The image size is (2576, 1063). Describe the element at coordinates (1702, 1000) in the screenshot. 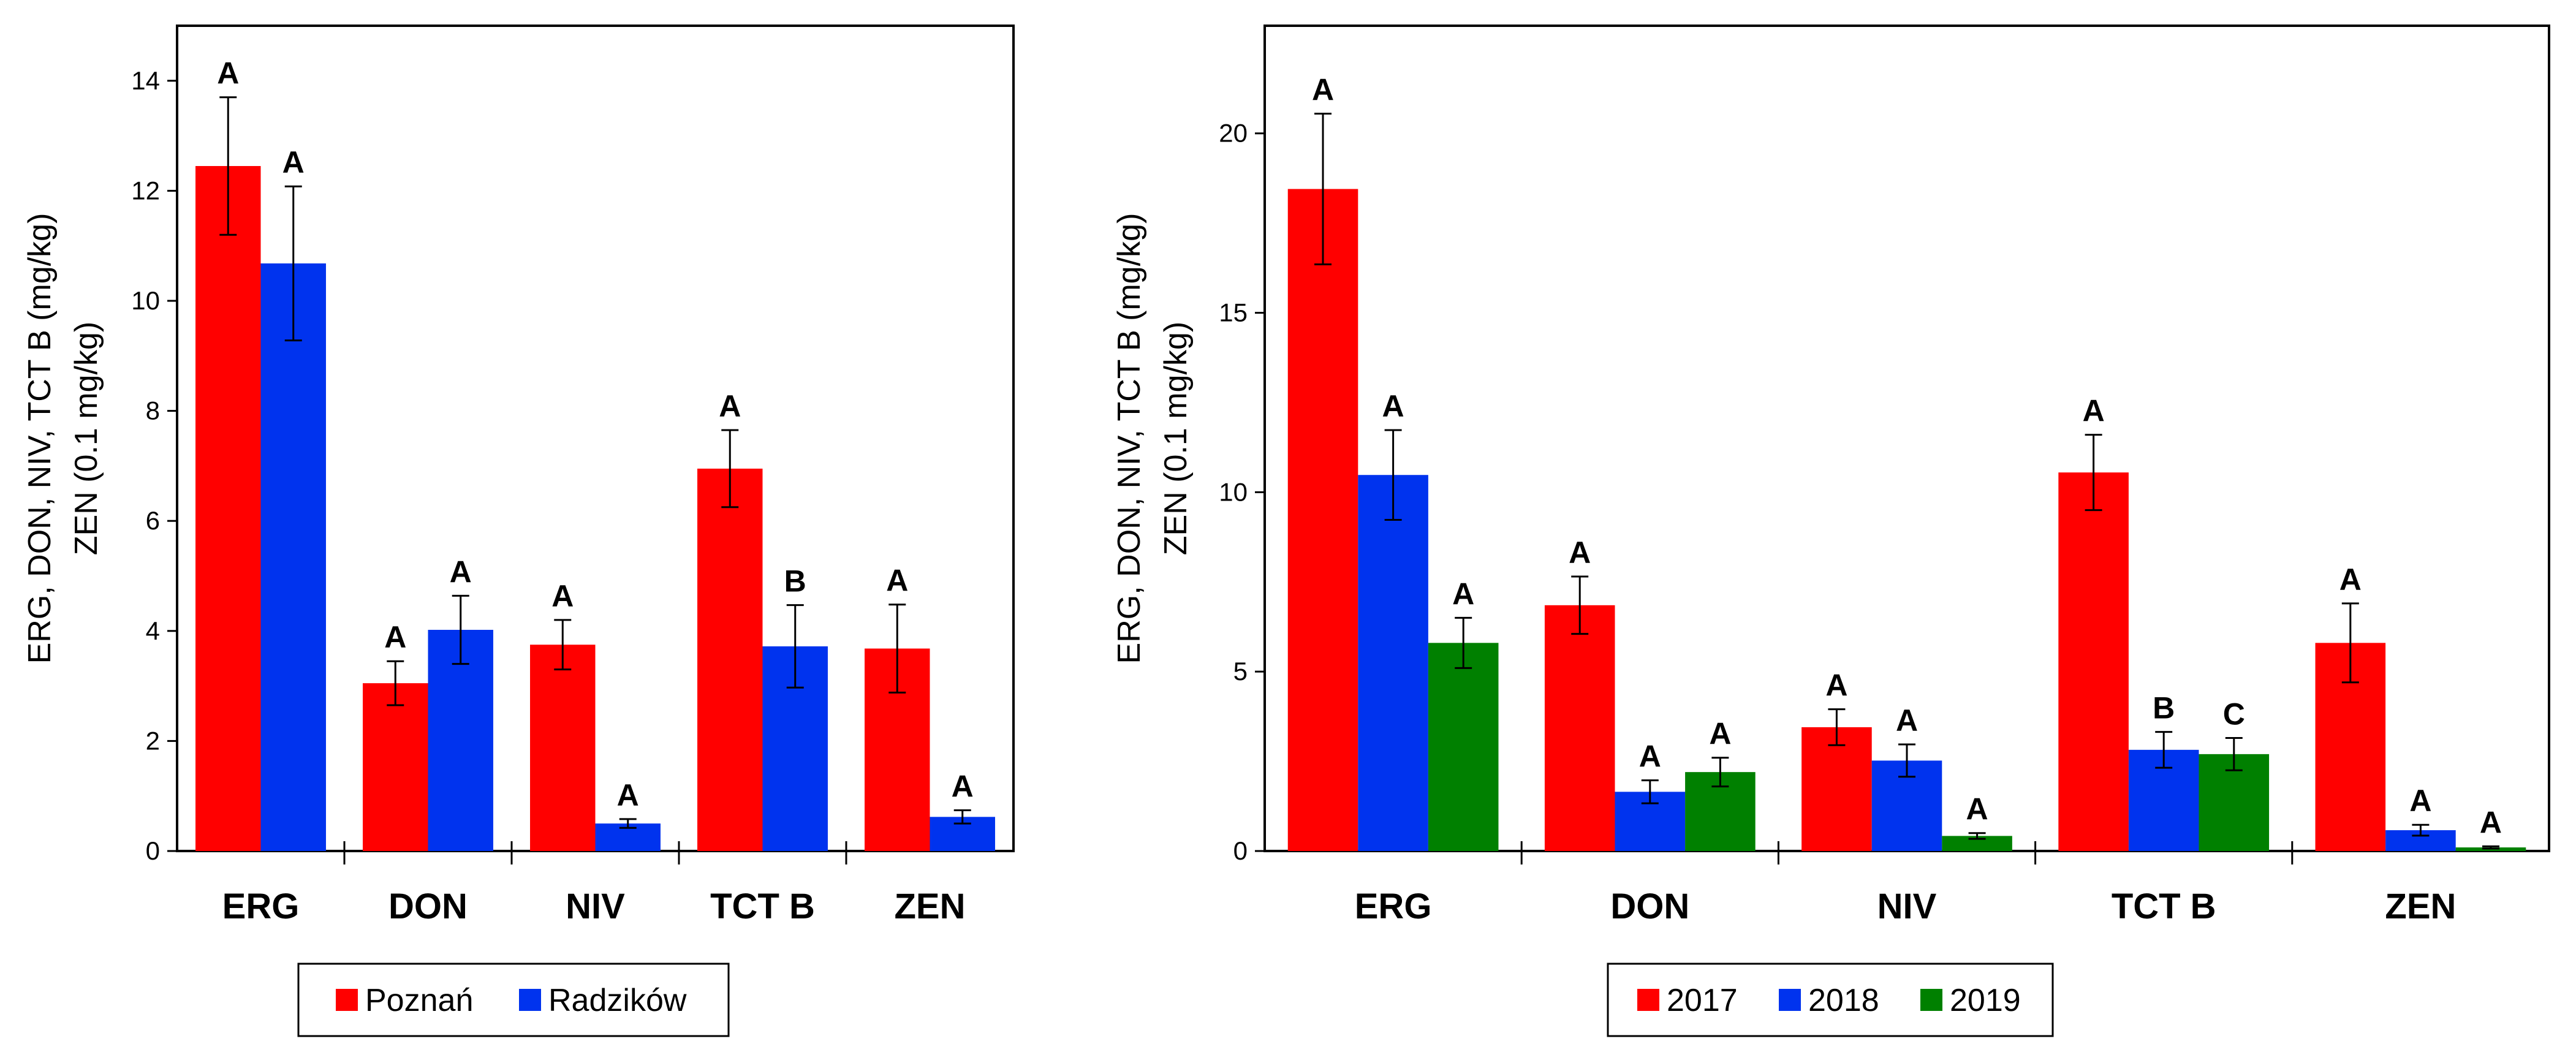

I see `legend-label: 2017` at that location.